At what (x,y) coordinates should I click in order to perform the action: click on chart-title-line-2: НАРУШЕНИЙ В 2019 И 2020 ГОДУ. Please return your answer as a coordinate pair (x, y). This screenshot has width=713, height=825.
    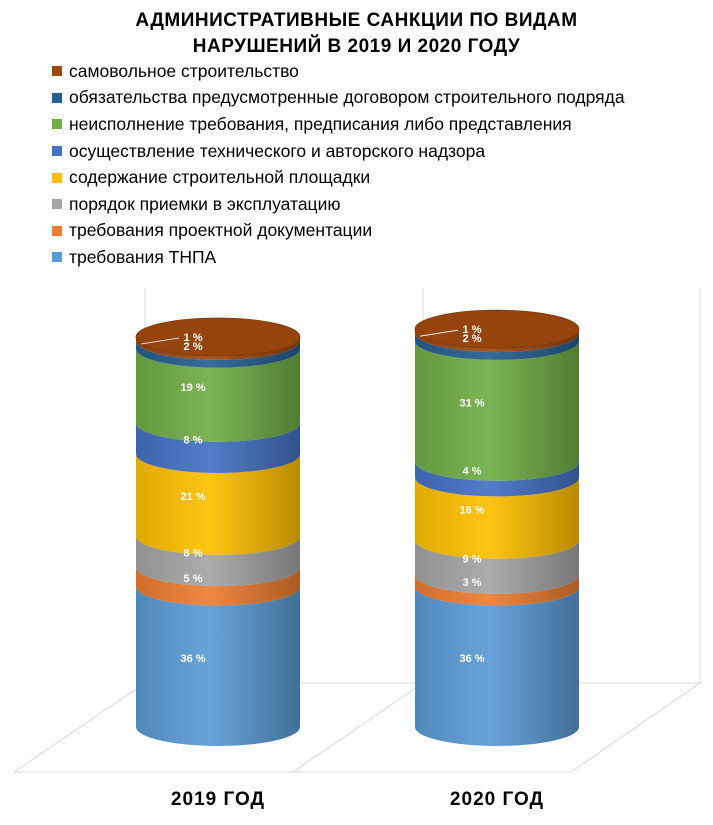
    Looking at the image, I should click on (356, 46).